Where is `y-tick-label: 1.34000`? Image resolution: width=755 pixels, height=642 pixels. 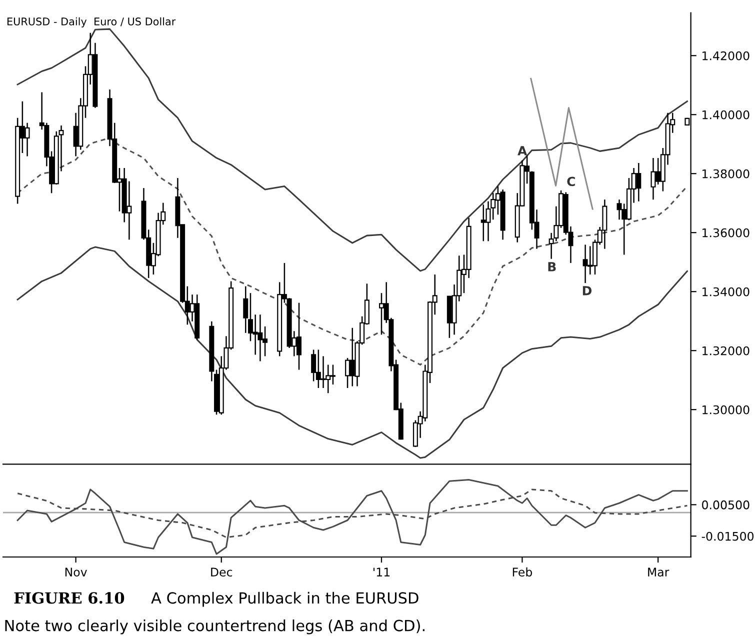
y-tick-label: 1.34000 is located at coordinates (726, 291).